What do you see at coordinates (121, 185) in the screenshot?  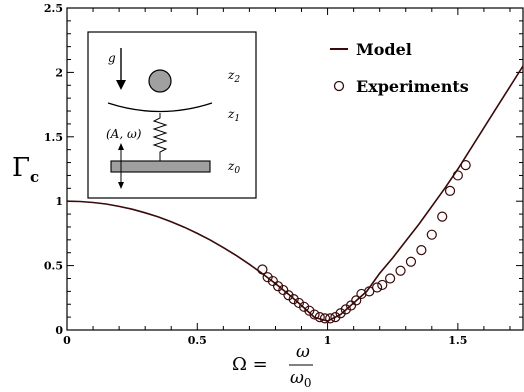 I see `oscillation-arrowhead-down` at bounding box center [121, 185].